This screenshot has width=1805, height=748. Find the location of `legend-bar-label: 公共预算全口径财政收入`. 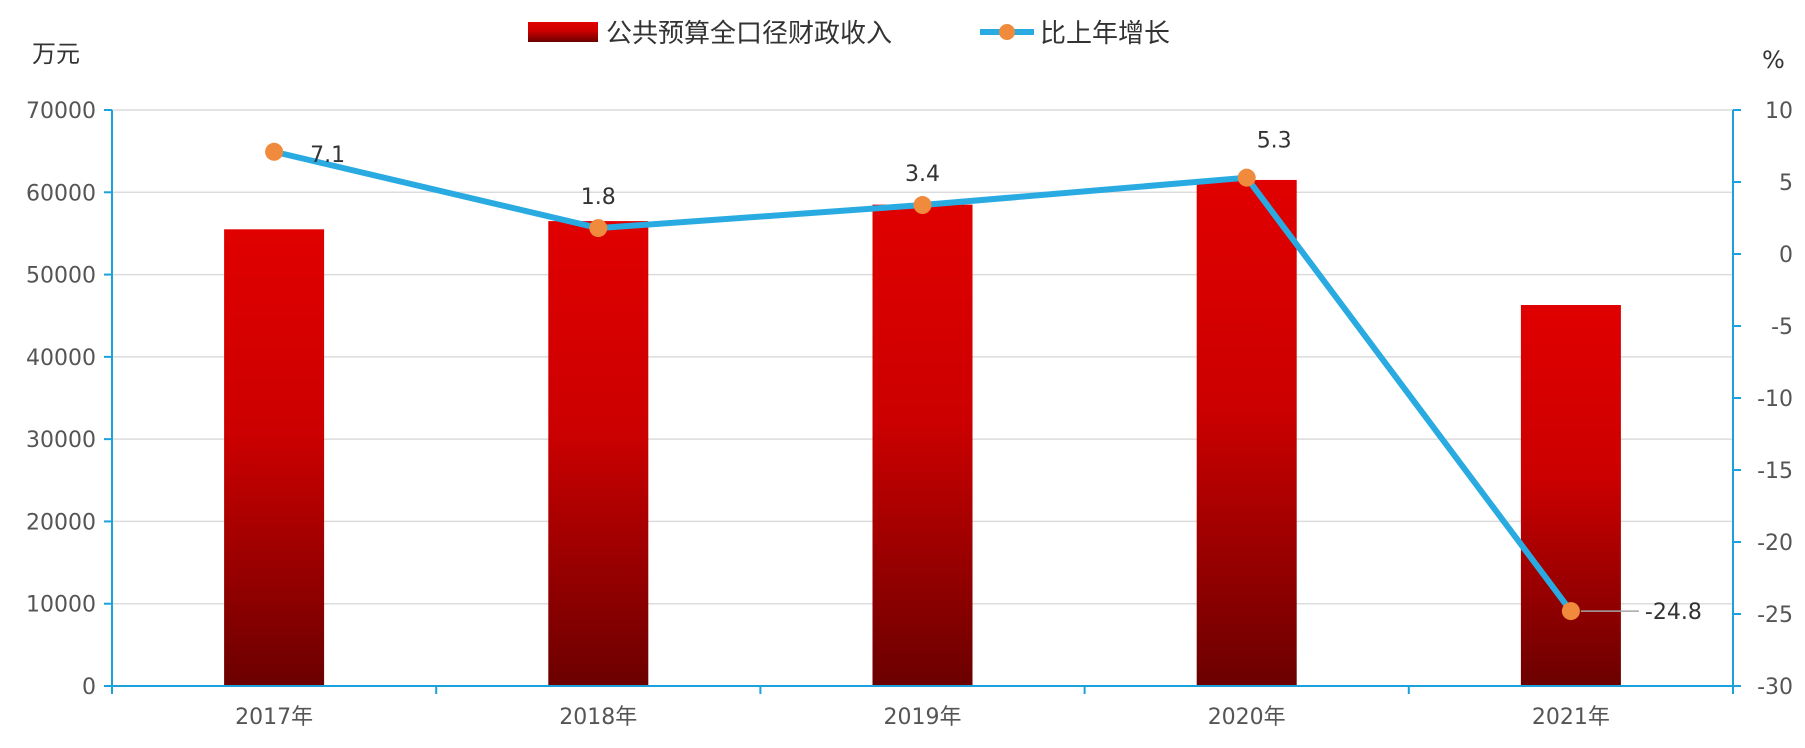

legend-bar-label: 公共预算全口径财政收入 is located at coordinates (749, 34).